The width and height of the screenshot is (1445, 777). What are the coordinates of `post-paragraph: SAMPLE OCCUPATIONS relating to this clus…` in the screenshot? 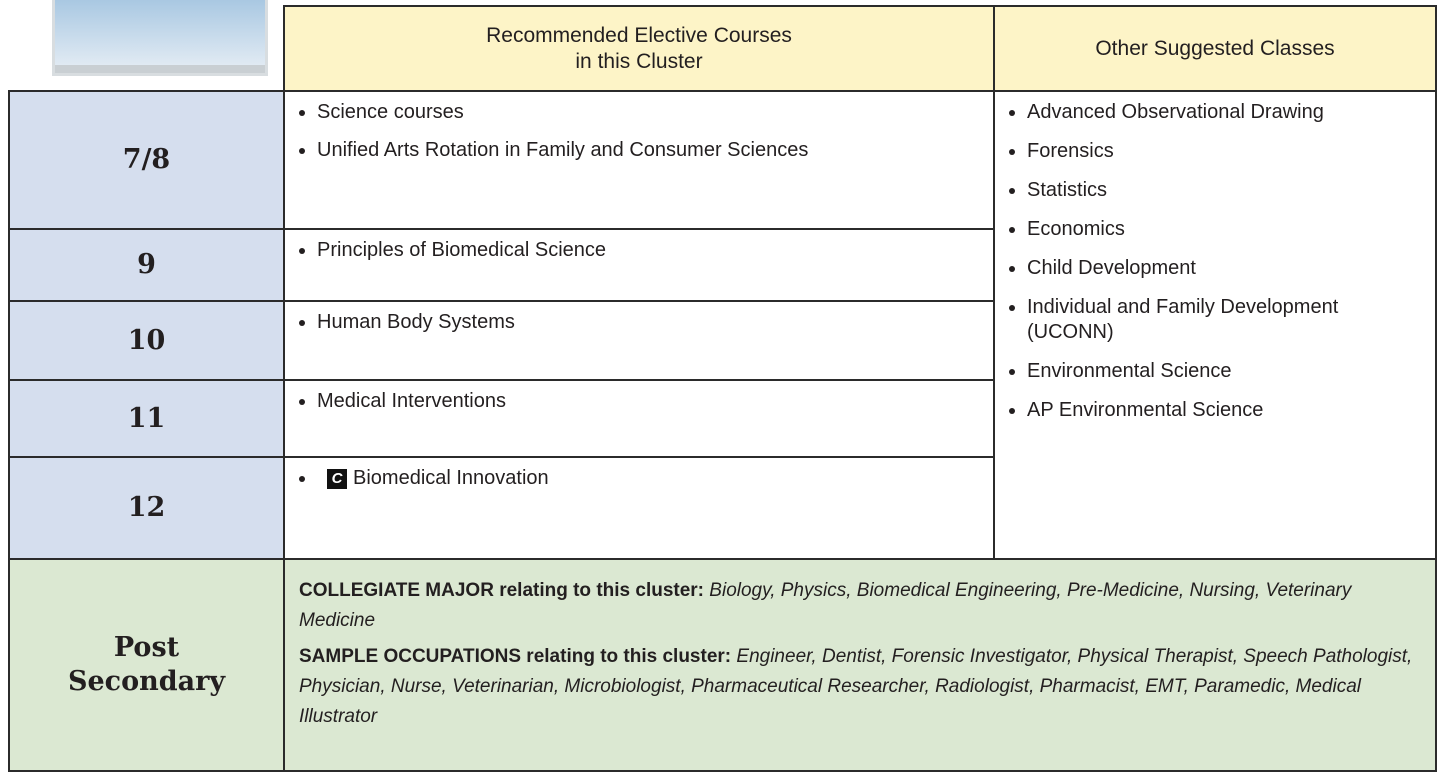 It's located at (860, 687).